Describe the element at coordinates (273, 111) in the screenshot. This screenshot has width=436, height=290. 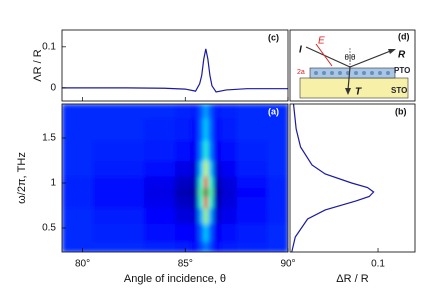
I see `panel-label: (a)` at that location.